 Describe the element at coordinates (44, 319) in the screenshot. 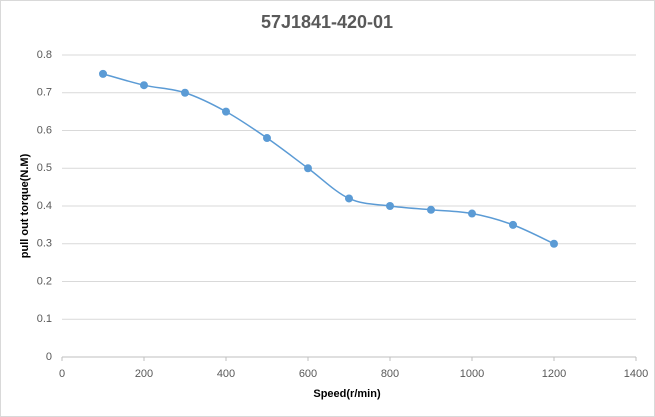

I see `y-tick-label: 0.1` at that location.